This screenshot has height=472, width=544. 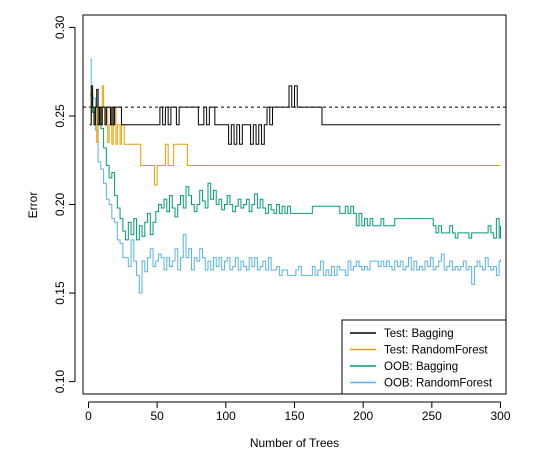 I want to click on legend-label: Test: Bagging, so click(x=419, y=334).